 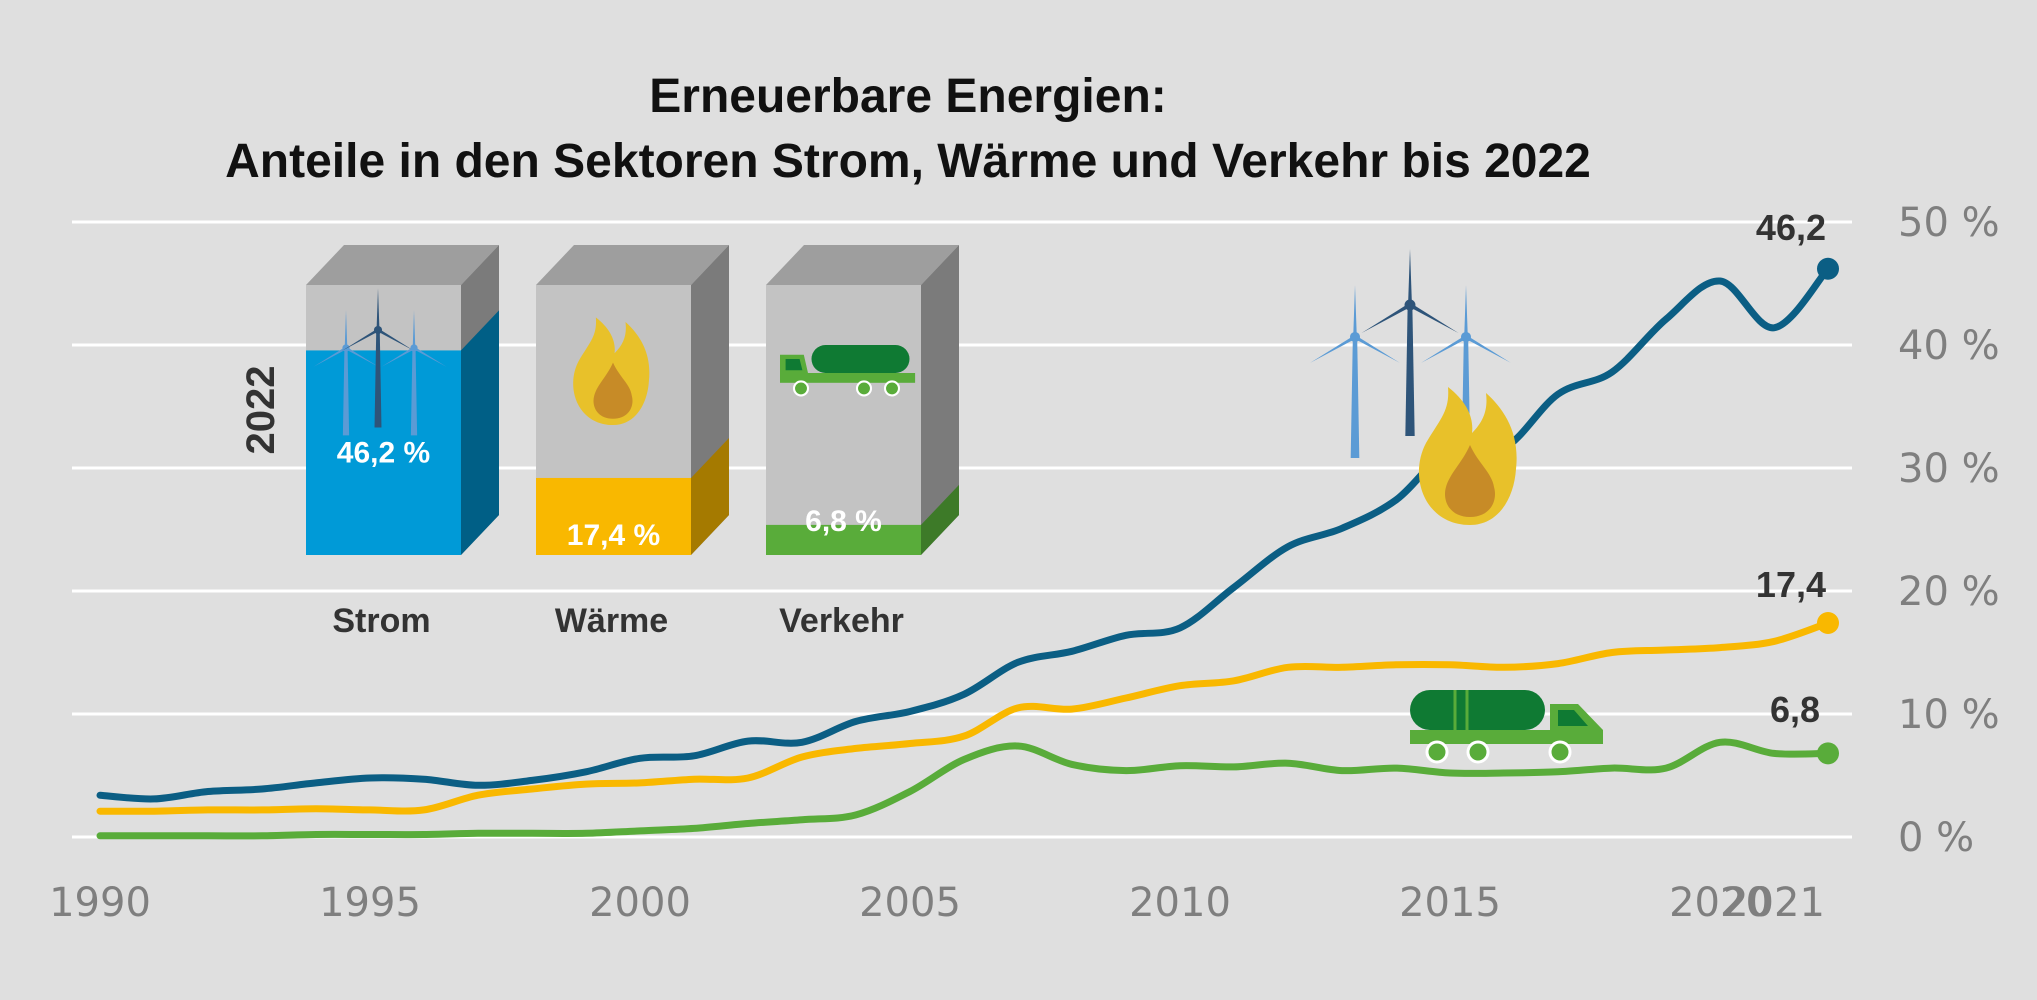 What do you see at coordinates (843, 521) in the screenshot?
I see `box-value-label: 6,8 %` at bounding box center [843, 521].